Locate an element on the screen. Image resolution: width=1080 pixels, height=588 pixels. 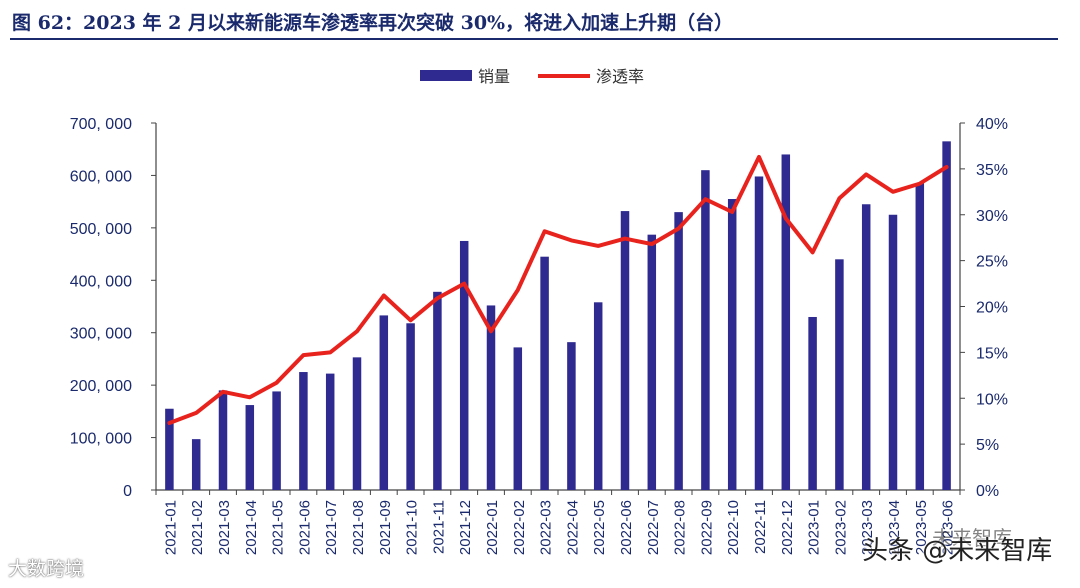
x-tick-label: 2022-09 is located at coordinates (706, 527).